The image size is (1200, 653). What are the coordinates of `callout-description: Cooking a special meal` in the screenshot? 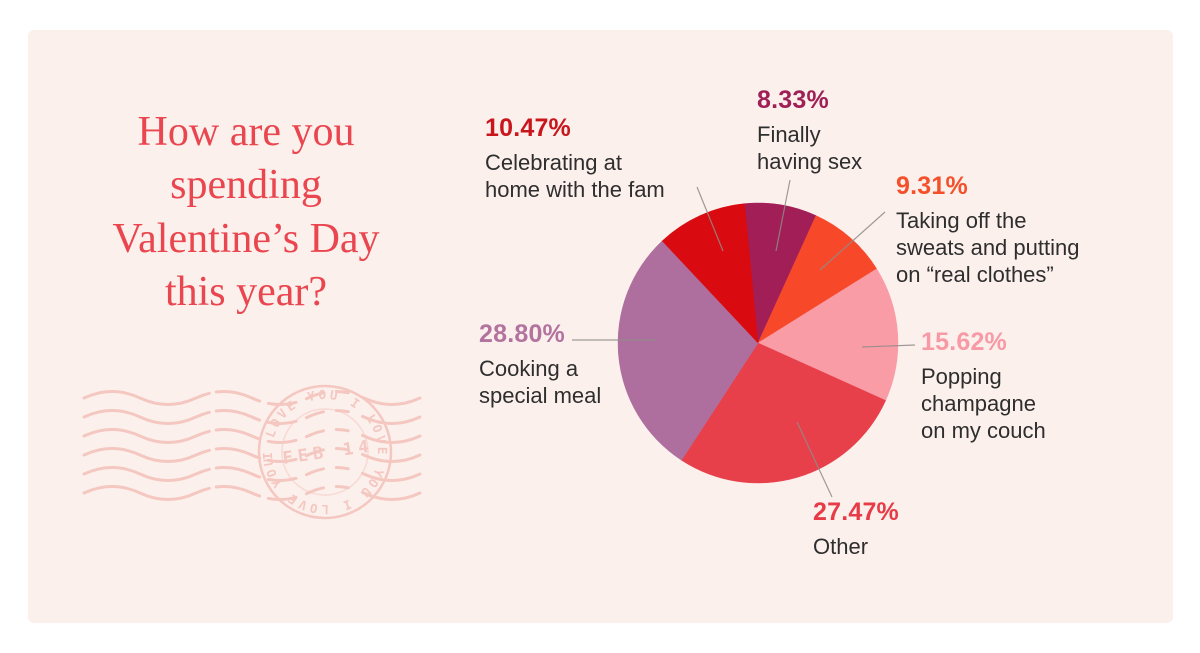 It's located at (540, 382).